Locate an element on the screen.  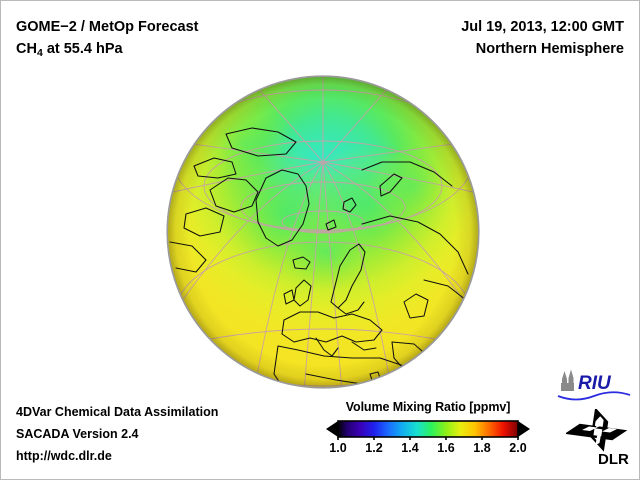
riu-wordmark: RIU is located at coordinates (595, 383).